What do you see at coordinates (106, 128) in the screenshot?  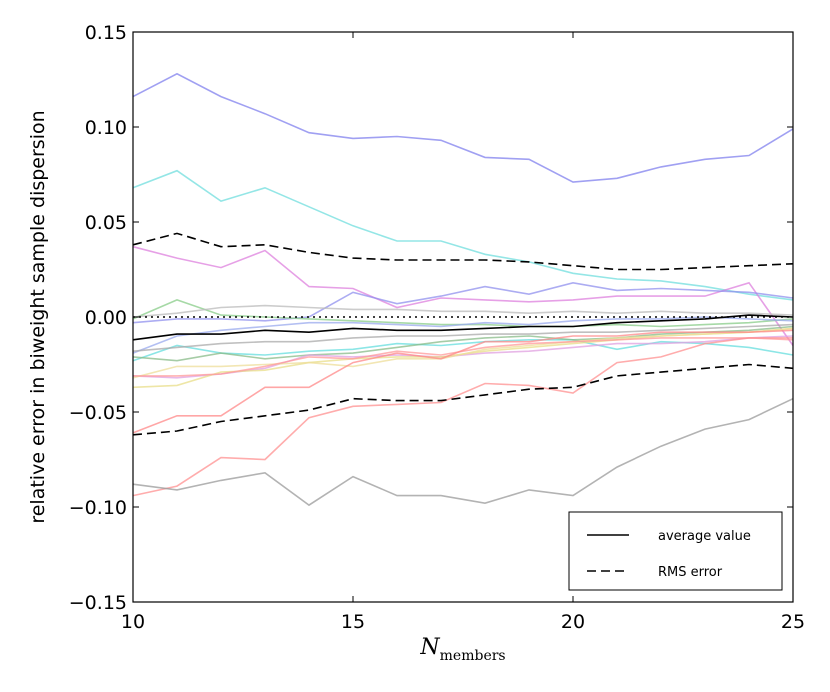 I see `y-tick-label: 0.10` at bounding box center [106, 128].